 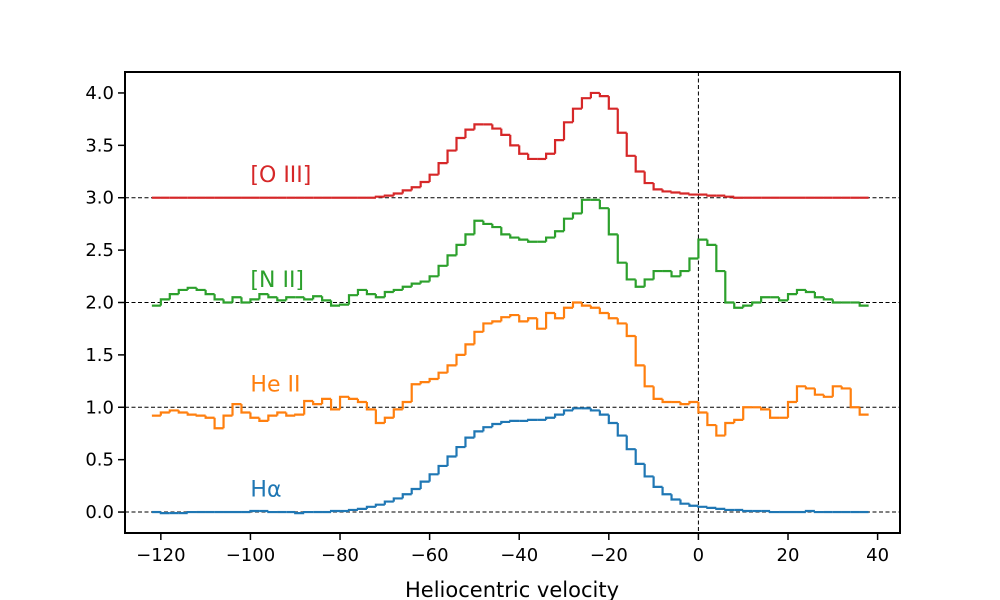 What do you see at coordinates (99, 145) in the screenshot?
I see `y-tick-label: 3.5` at bounding box center [99, 145].